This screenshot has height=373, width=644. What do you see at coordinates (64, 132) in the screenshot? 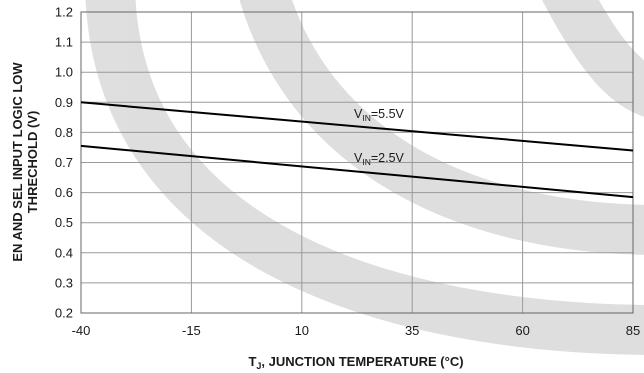
I see `y-tick-label: 0.8` at bounding box center [64, 132].